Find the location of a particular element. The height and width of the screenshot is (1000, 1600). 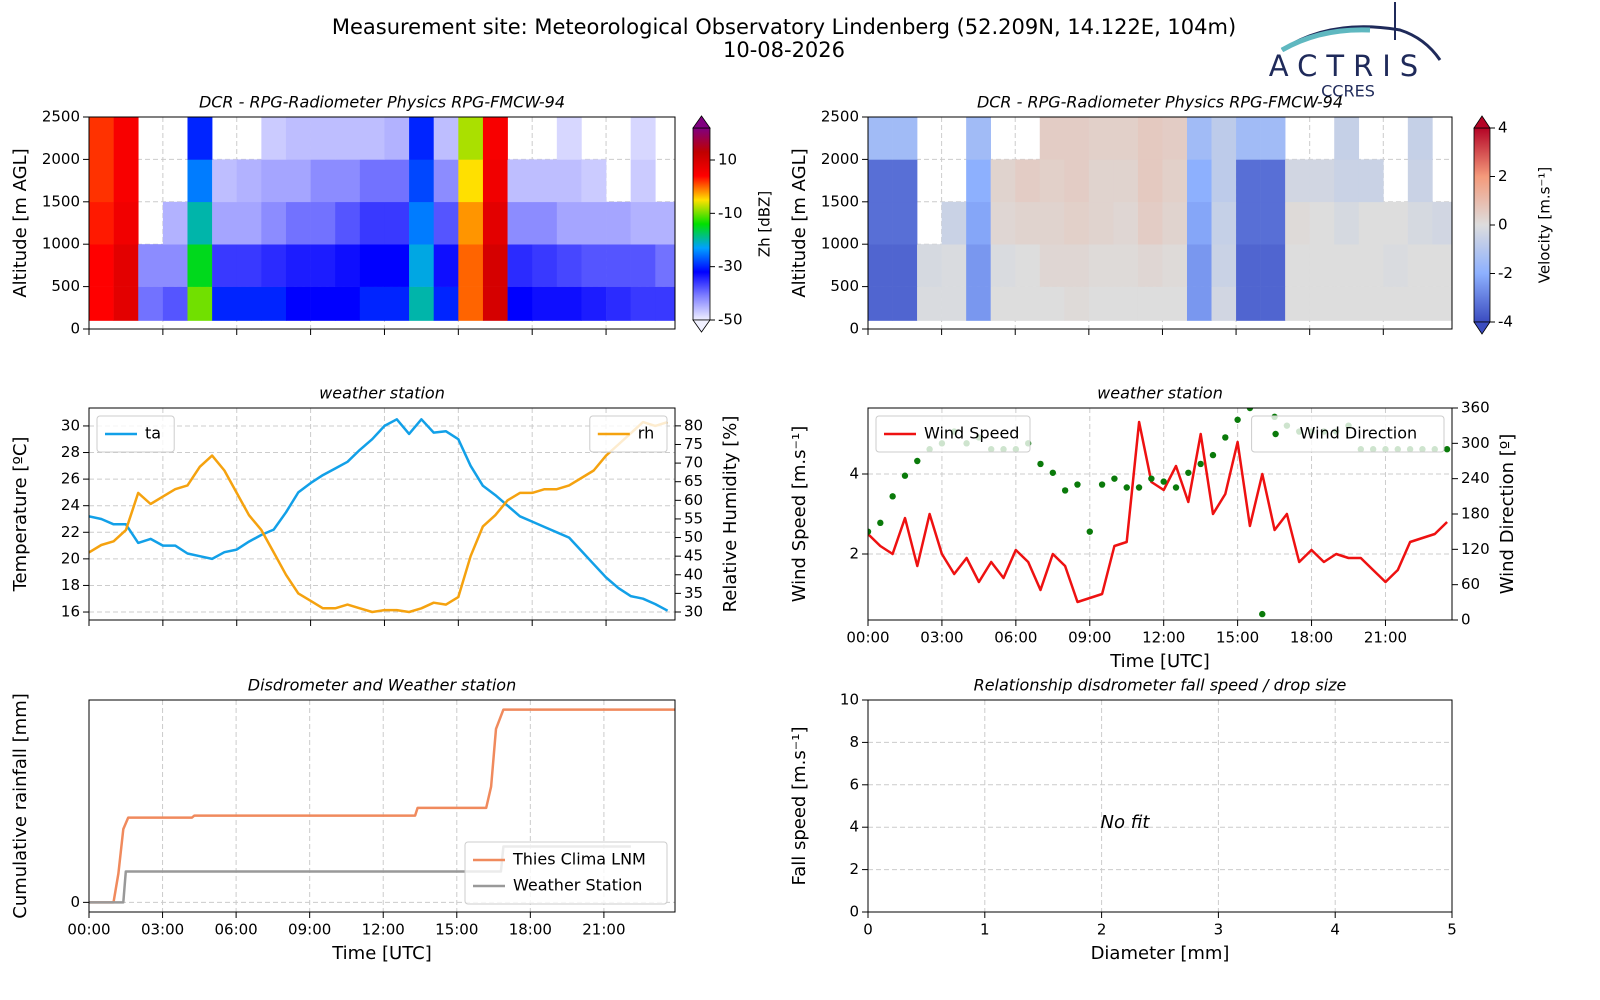

panel-title: DCR - RPG-Radiometer Physics RPG-FMCW-94 is located at coordinates (382, 102).